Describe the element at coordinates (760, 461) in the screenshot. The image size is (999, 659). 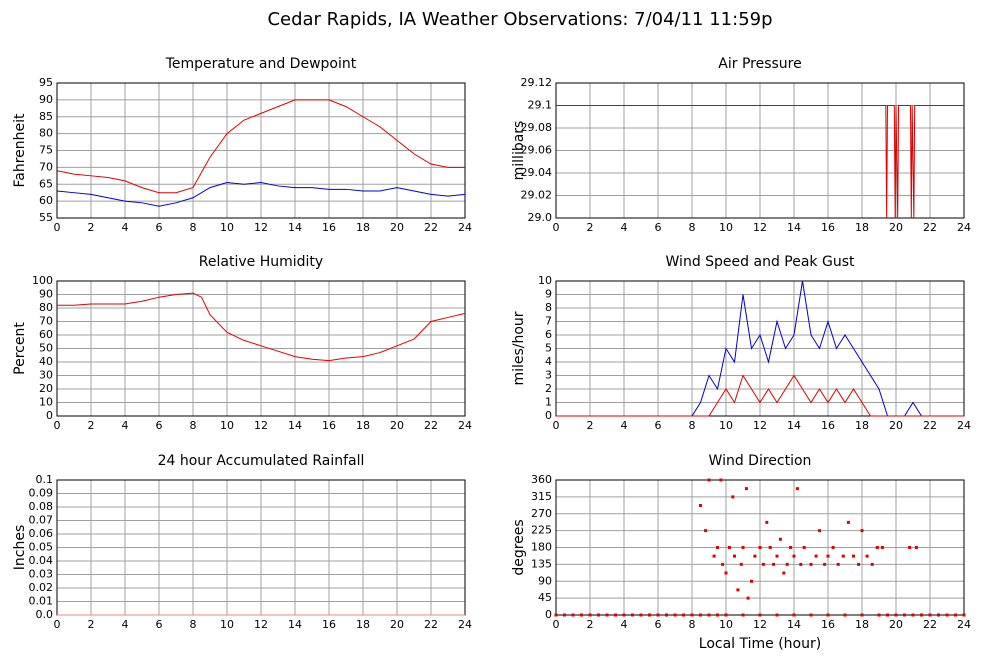
I see `chart-title: Wind Direction` at that location.